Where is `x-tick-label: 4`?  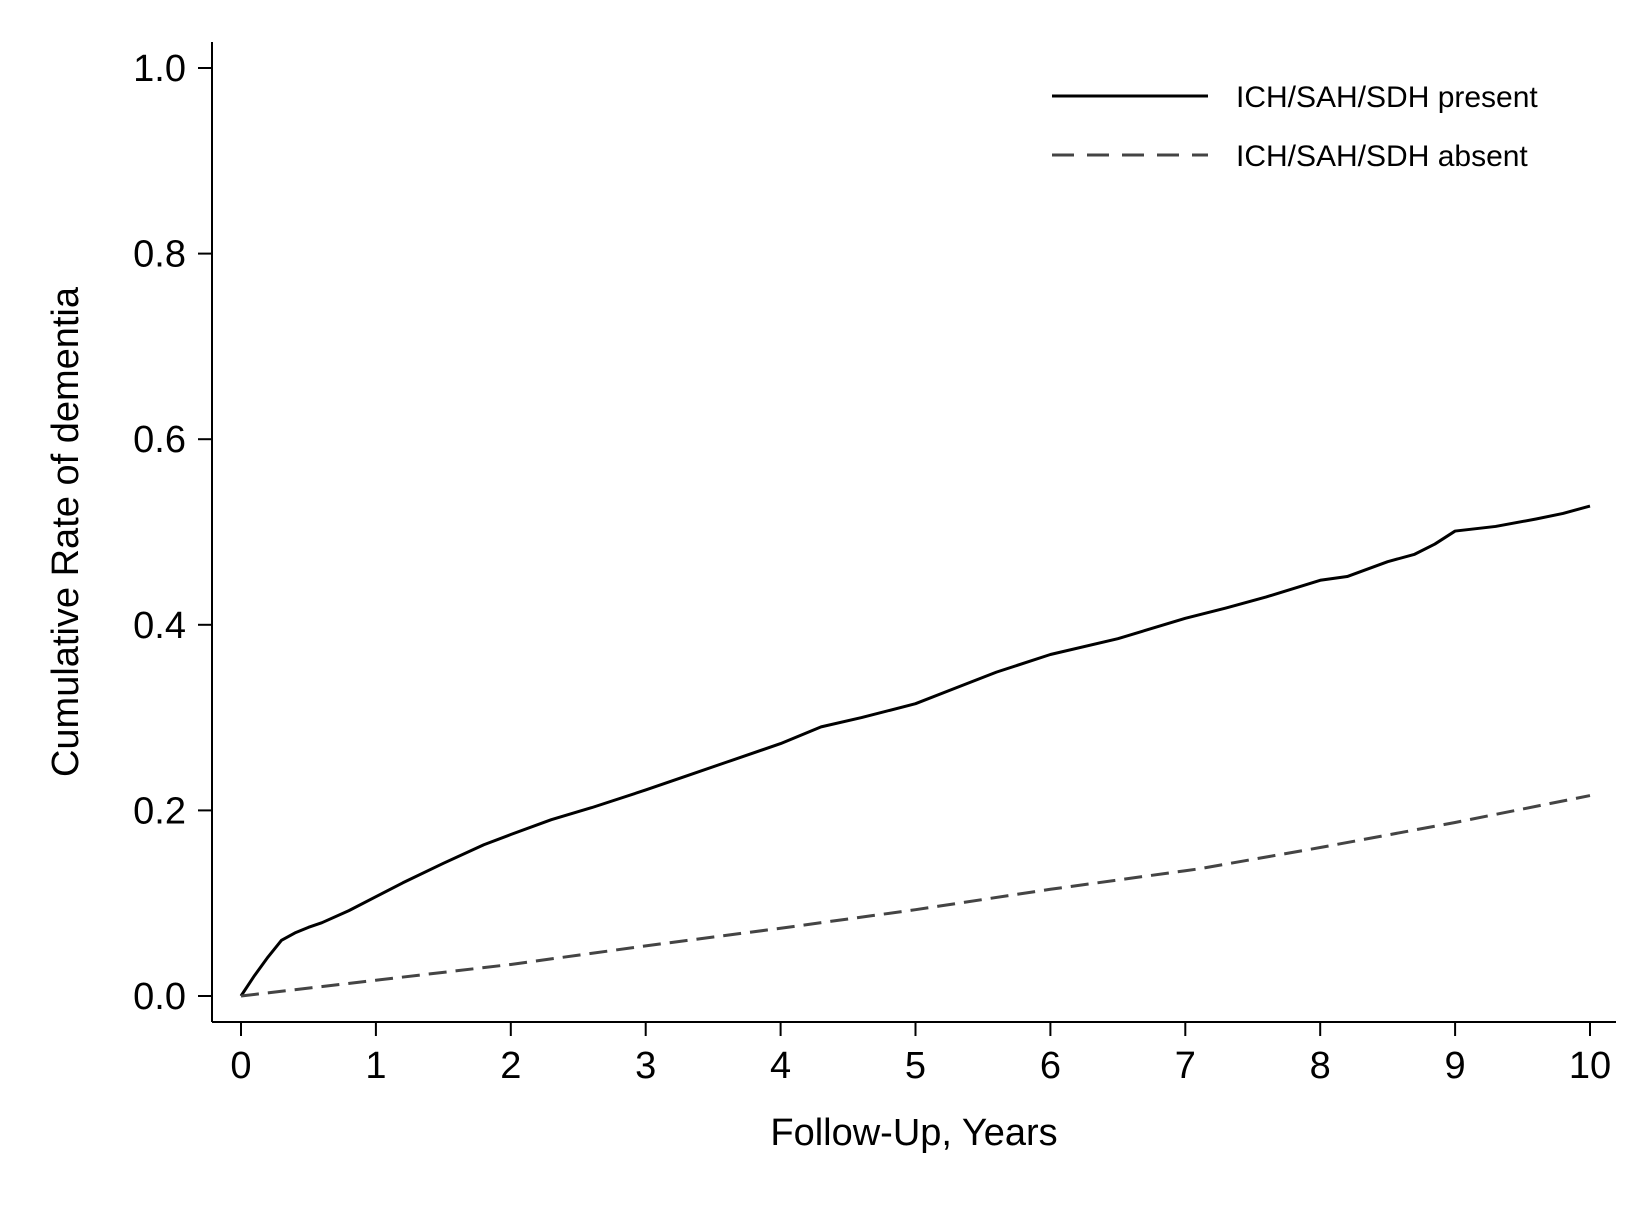
x-tick-label: 4 is located at coordinates (780, 1066).